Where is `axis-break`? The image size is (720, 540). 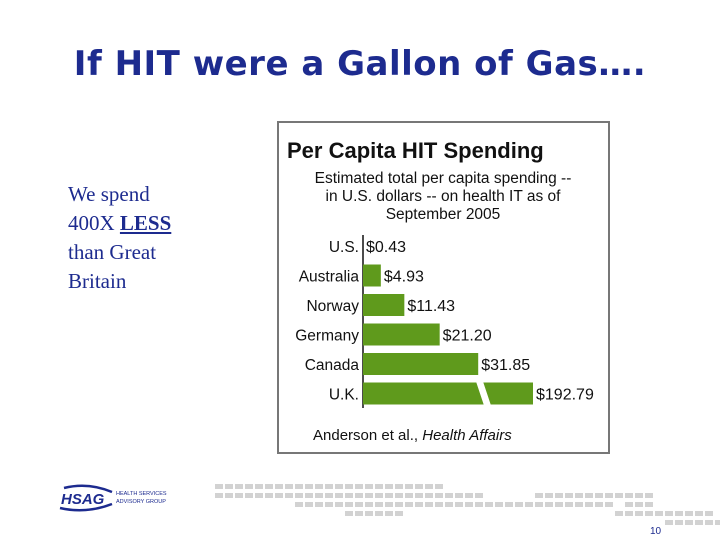
axis-break is located at coordinates (483, 393).